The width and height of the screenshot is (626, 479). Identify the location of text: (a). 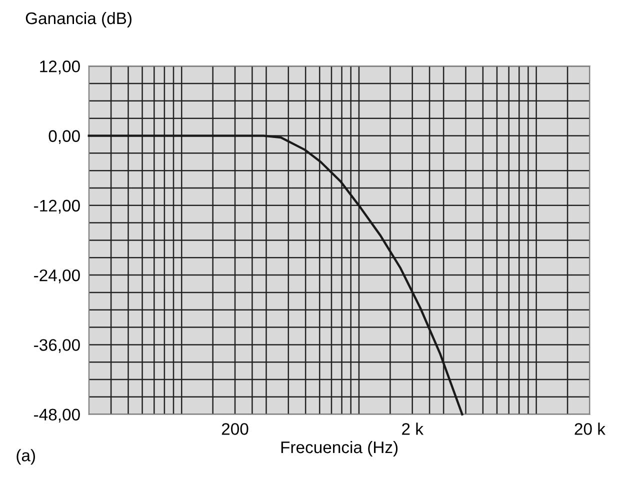
(25, 457).